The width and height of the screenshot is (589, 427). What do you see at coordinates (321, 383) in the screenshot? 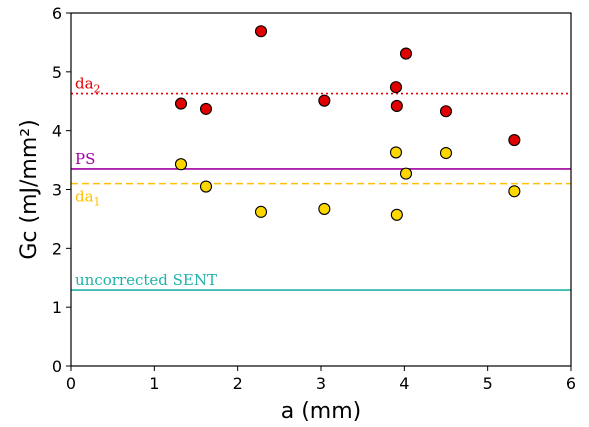
I see `x-tick-label: 3` at bounding box center [321, 383].